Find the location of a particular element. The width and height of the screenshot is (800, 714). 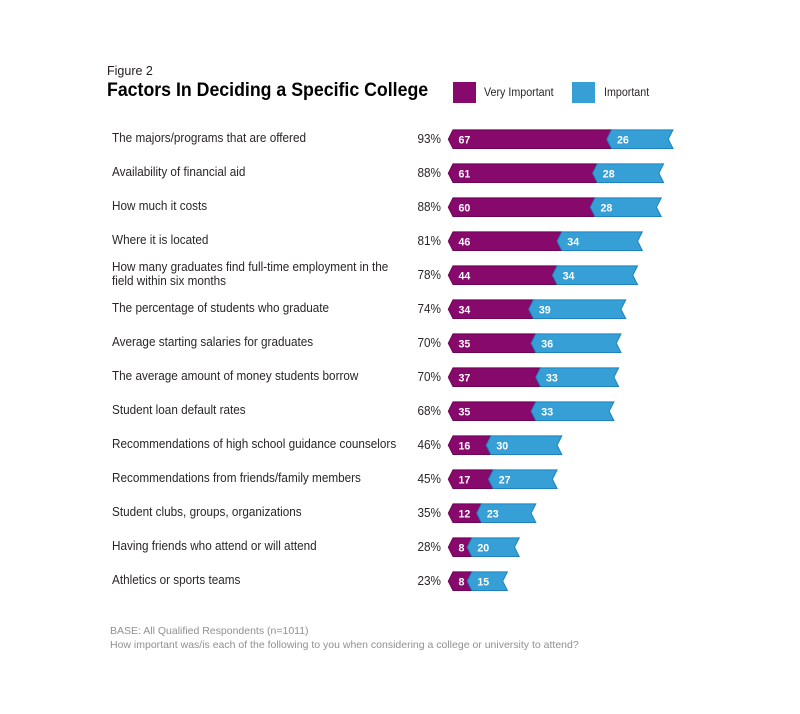

svg-text: 46 is located at coordinates (465, 242).